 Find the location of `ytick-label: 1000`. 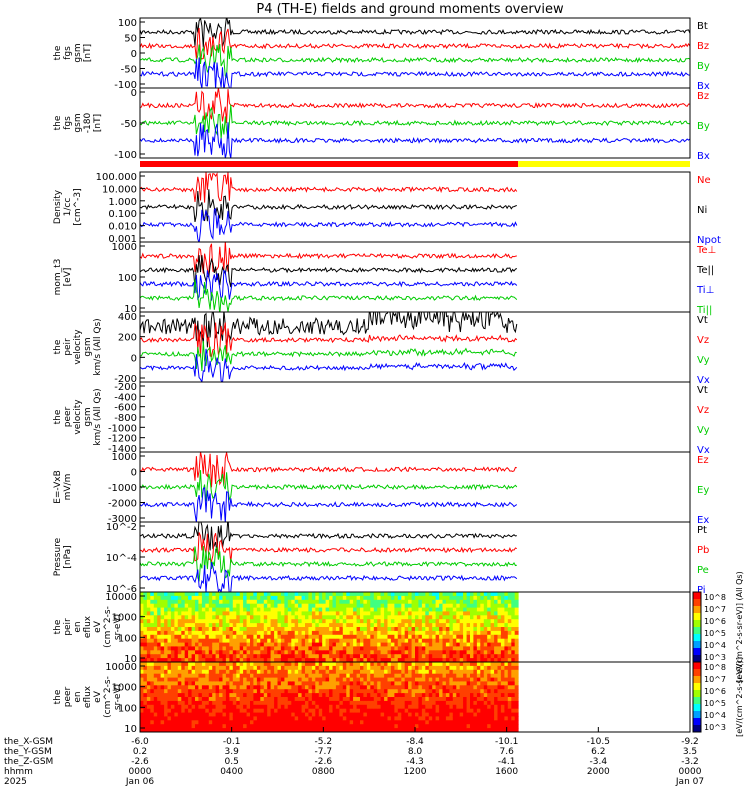

ytick-label: 1000 is located at coordinates (124, 457).